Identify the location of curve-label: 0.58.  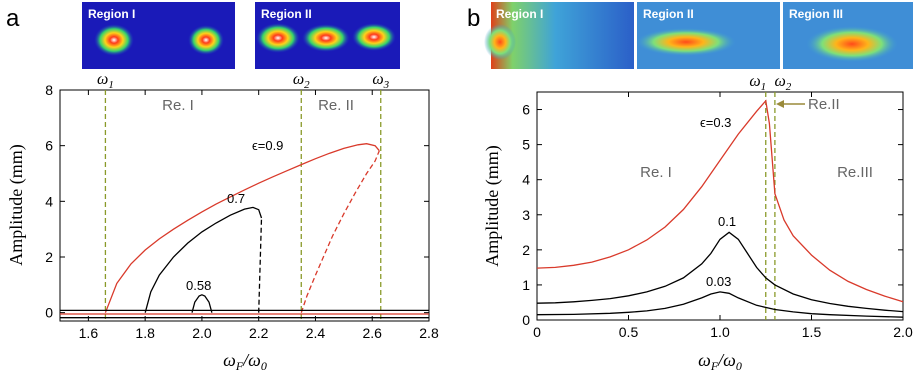
(198, 285).